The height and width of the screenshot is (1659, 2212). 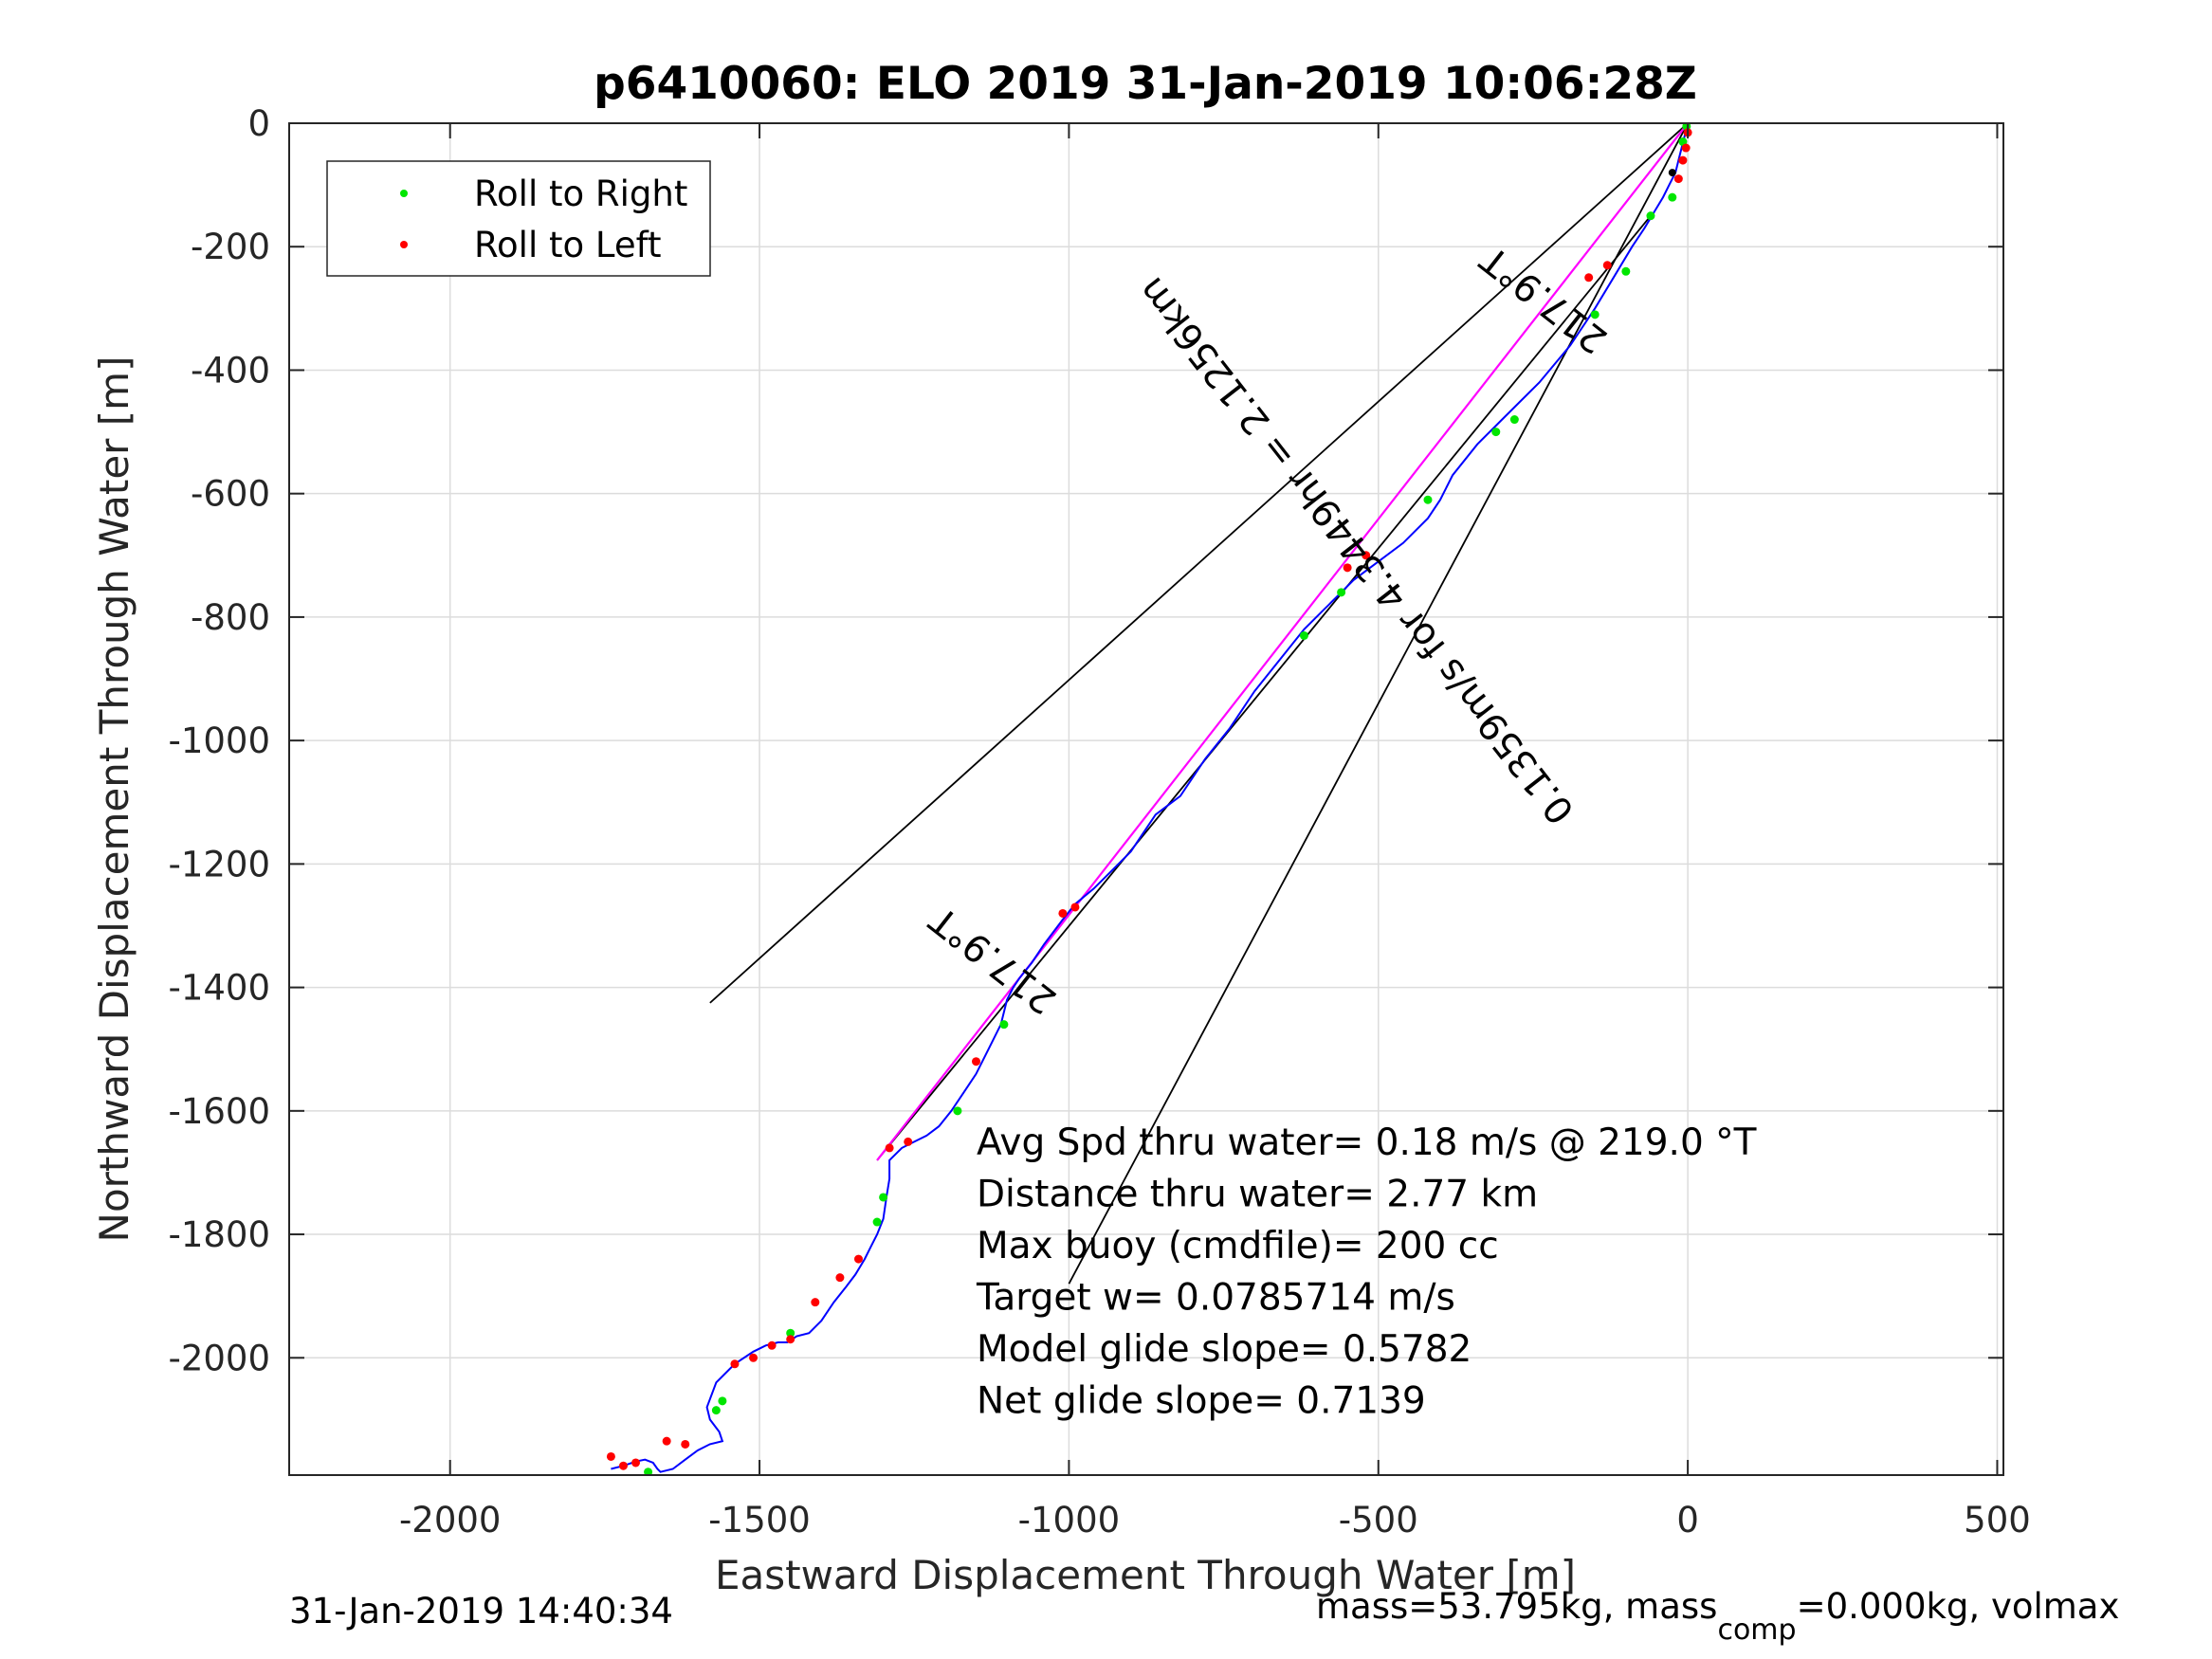 What do you see at coordinates (1516, 1606) in the screenshot?
I see `footer-mass-text: mass=53.795kg, mass` at bounding box center [1516, 1606].